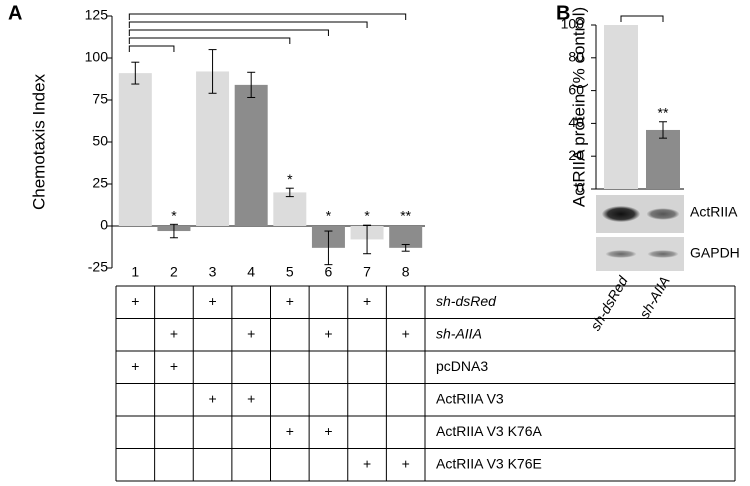  What do you see at coordinates (98, 267) in the screenshot?
I see `y-tick-label: -25` at bounding box center [98, 267].